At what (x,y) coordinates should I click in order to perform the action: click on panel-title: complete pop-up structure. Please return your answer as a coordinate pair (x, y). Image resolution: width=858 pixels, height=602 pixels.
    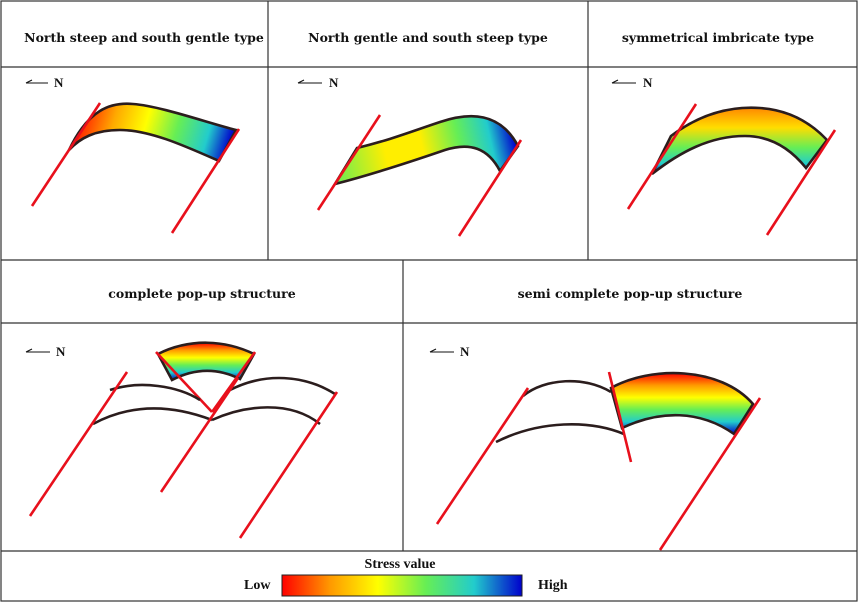
    Looking at the image, I should click on (201, 293).